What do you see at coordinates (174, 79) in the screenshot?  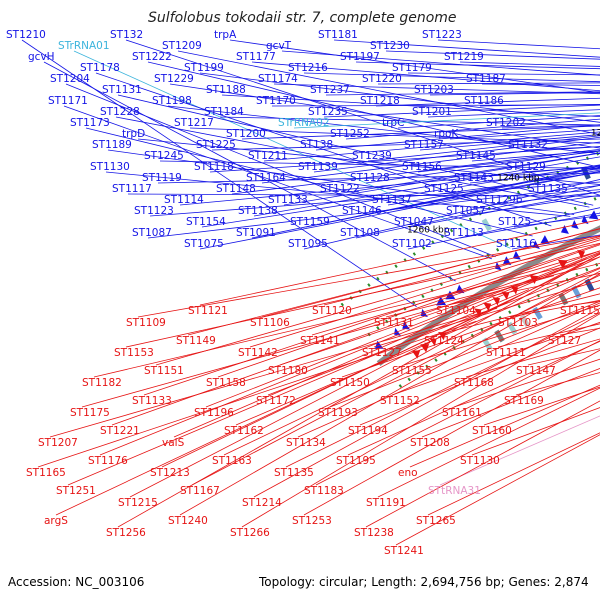 I see `forward-gene-label: ST1229` at bounding box center [174, 79].